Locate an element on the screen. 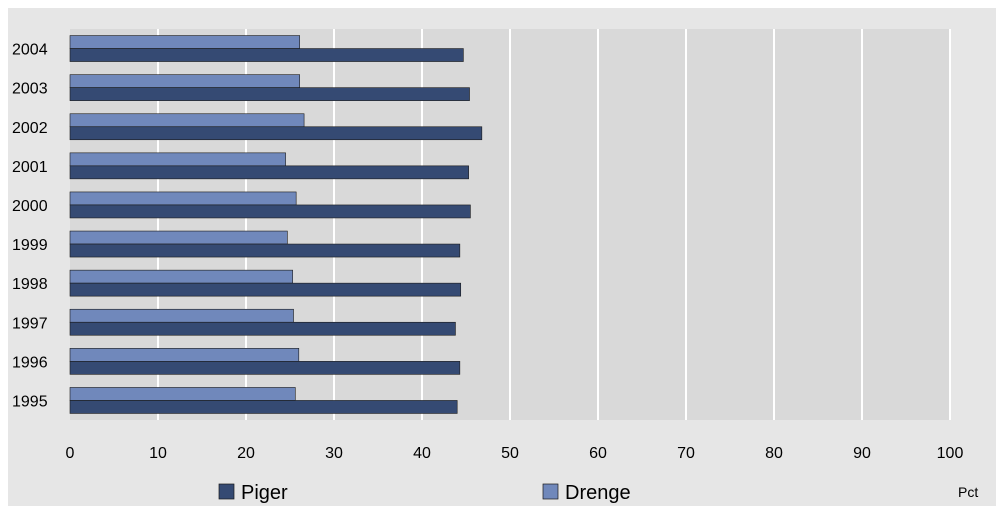 The height and width of the screenshot is (509, 999). bar-drenge-2000 is located at coordinates (183, 198).